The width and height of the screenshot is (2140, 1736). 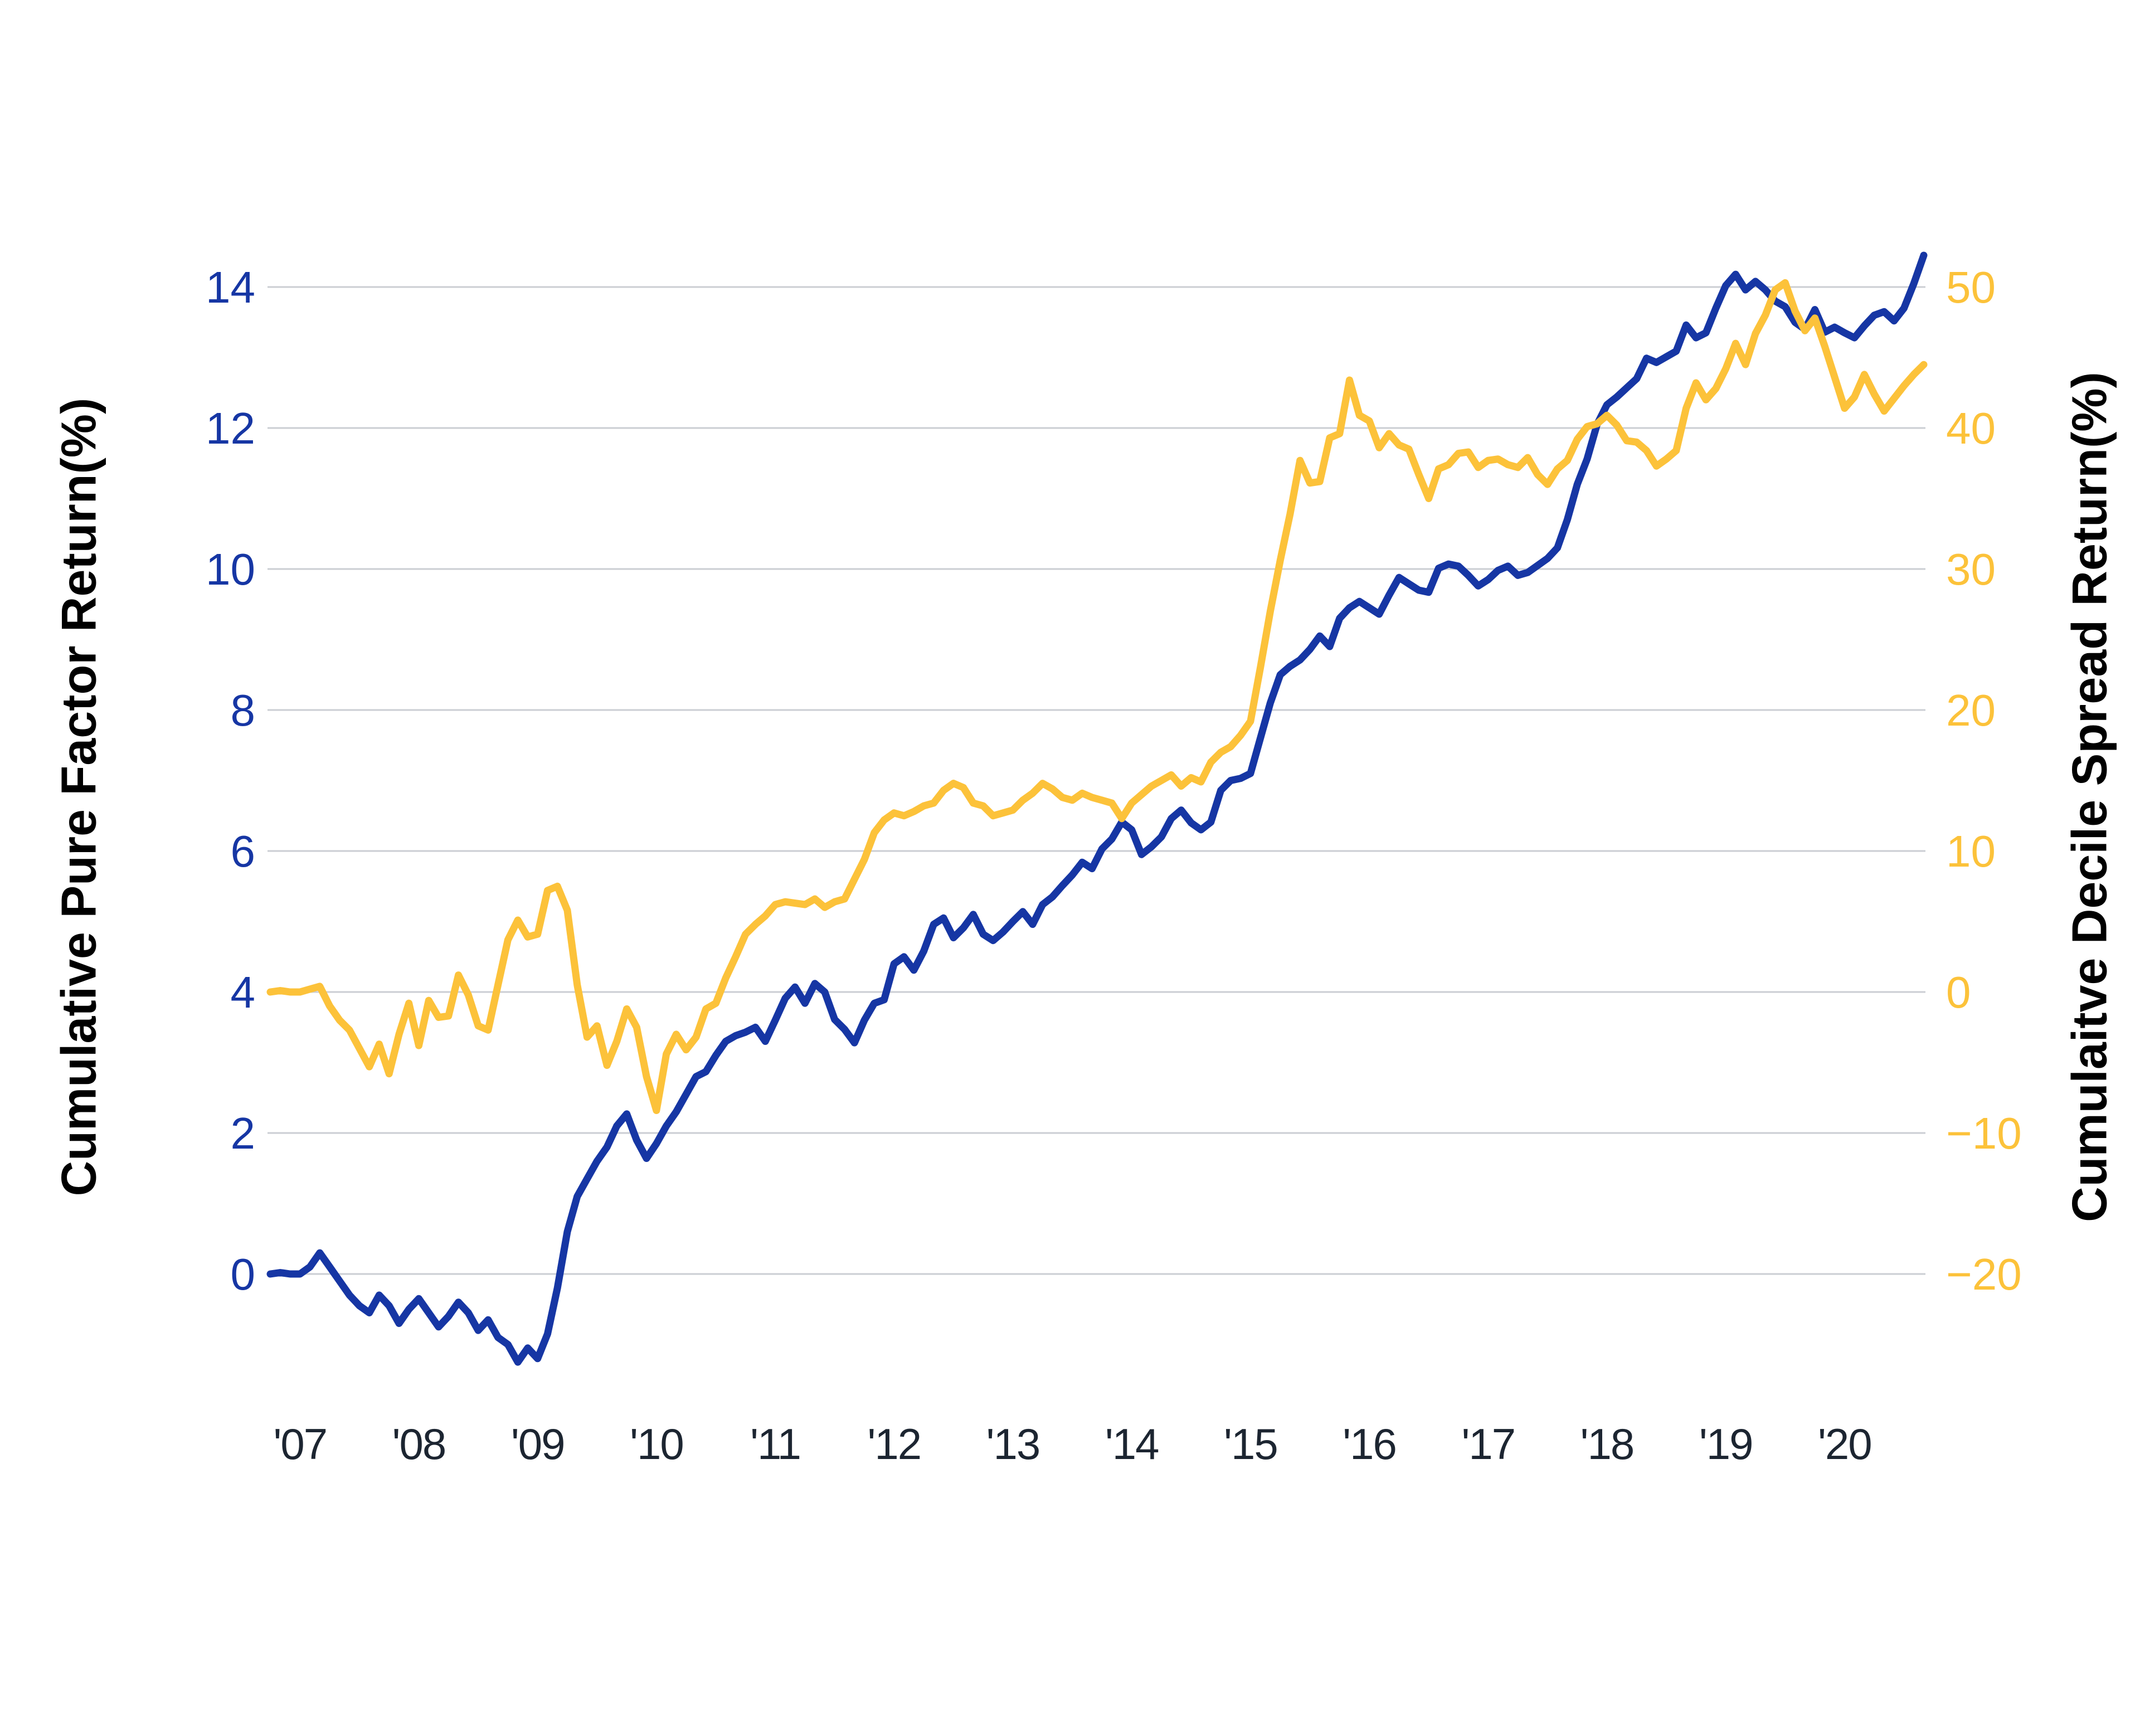 I want to click on x-tick-label: '17, so click(x=1488, y=1443).